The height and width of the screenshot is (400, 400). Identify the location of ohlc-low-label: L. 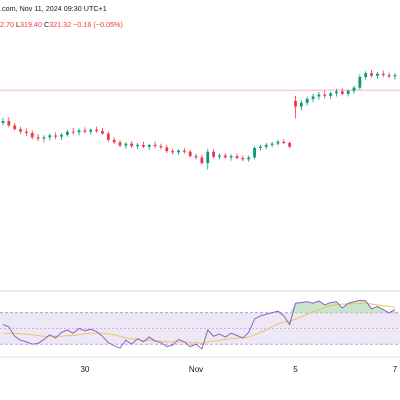
(18, 24).